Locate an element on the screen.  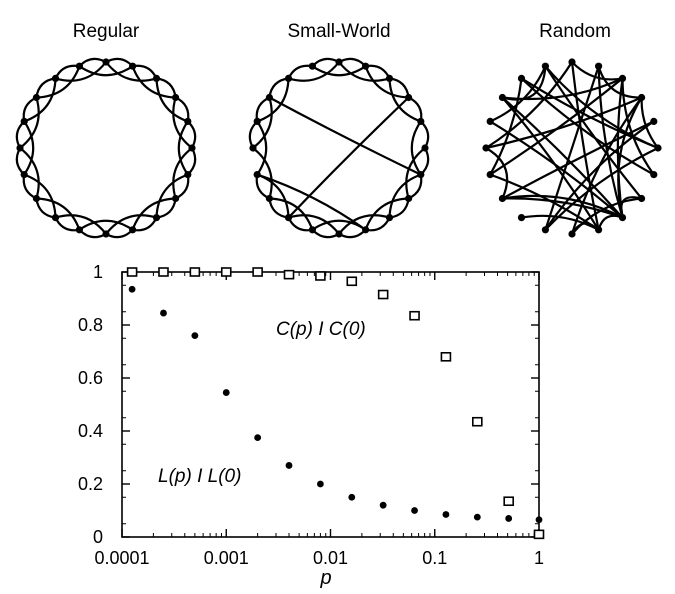
y-tick-label: 1 is located at coordinates (98, 272).